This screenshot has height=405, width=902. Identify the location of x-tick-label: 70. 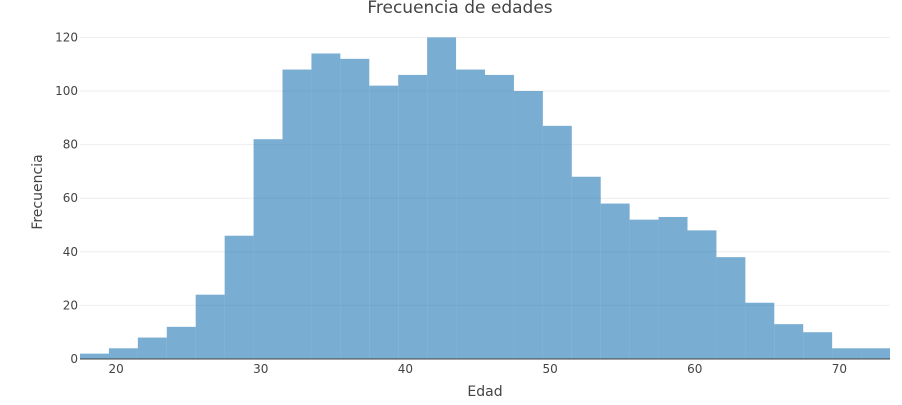
(839, 369).